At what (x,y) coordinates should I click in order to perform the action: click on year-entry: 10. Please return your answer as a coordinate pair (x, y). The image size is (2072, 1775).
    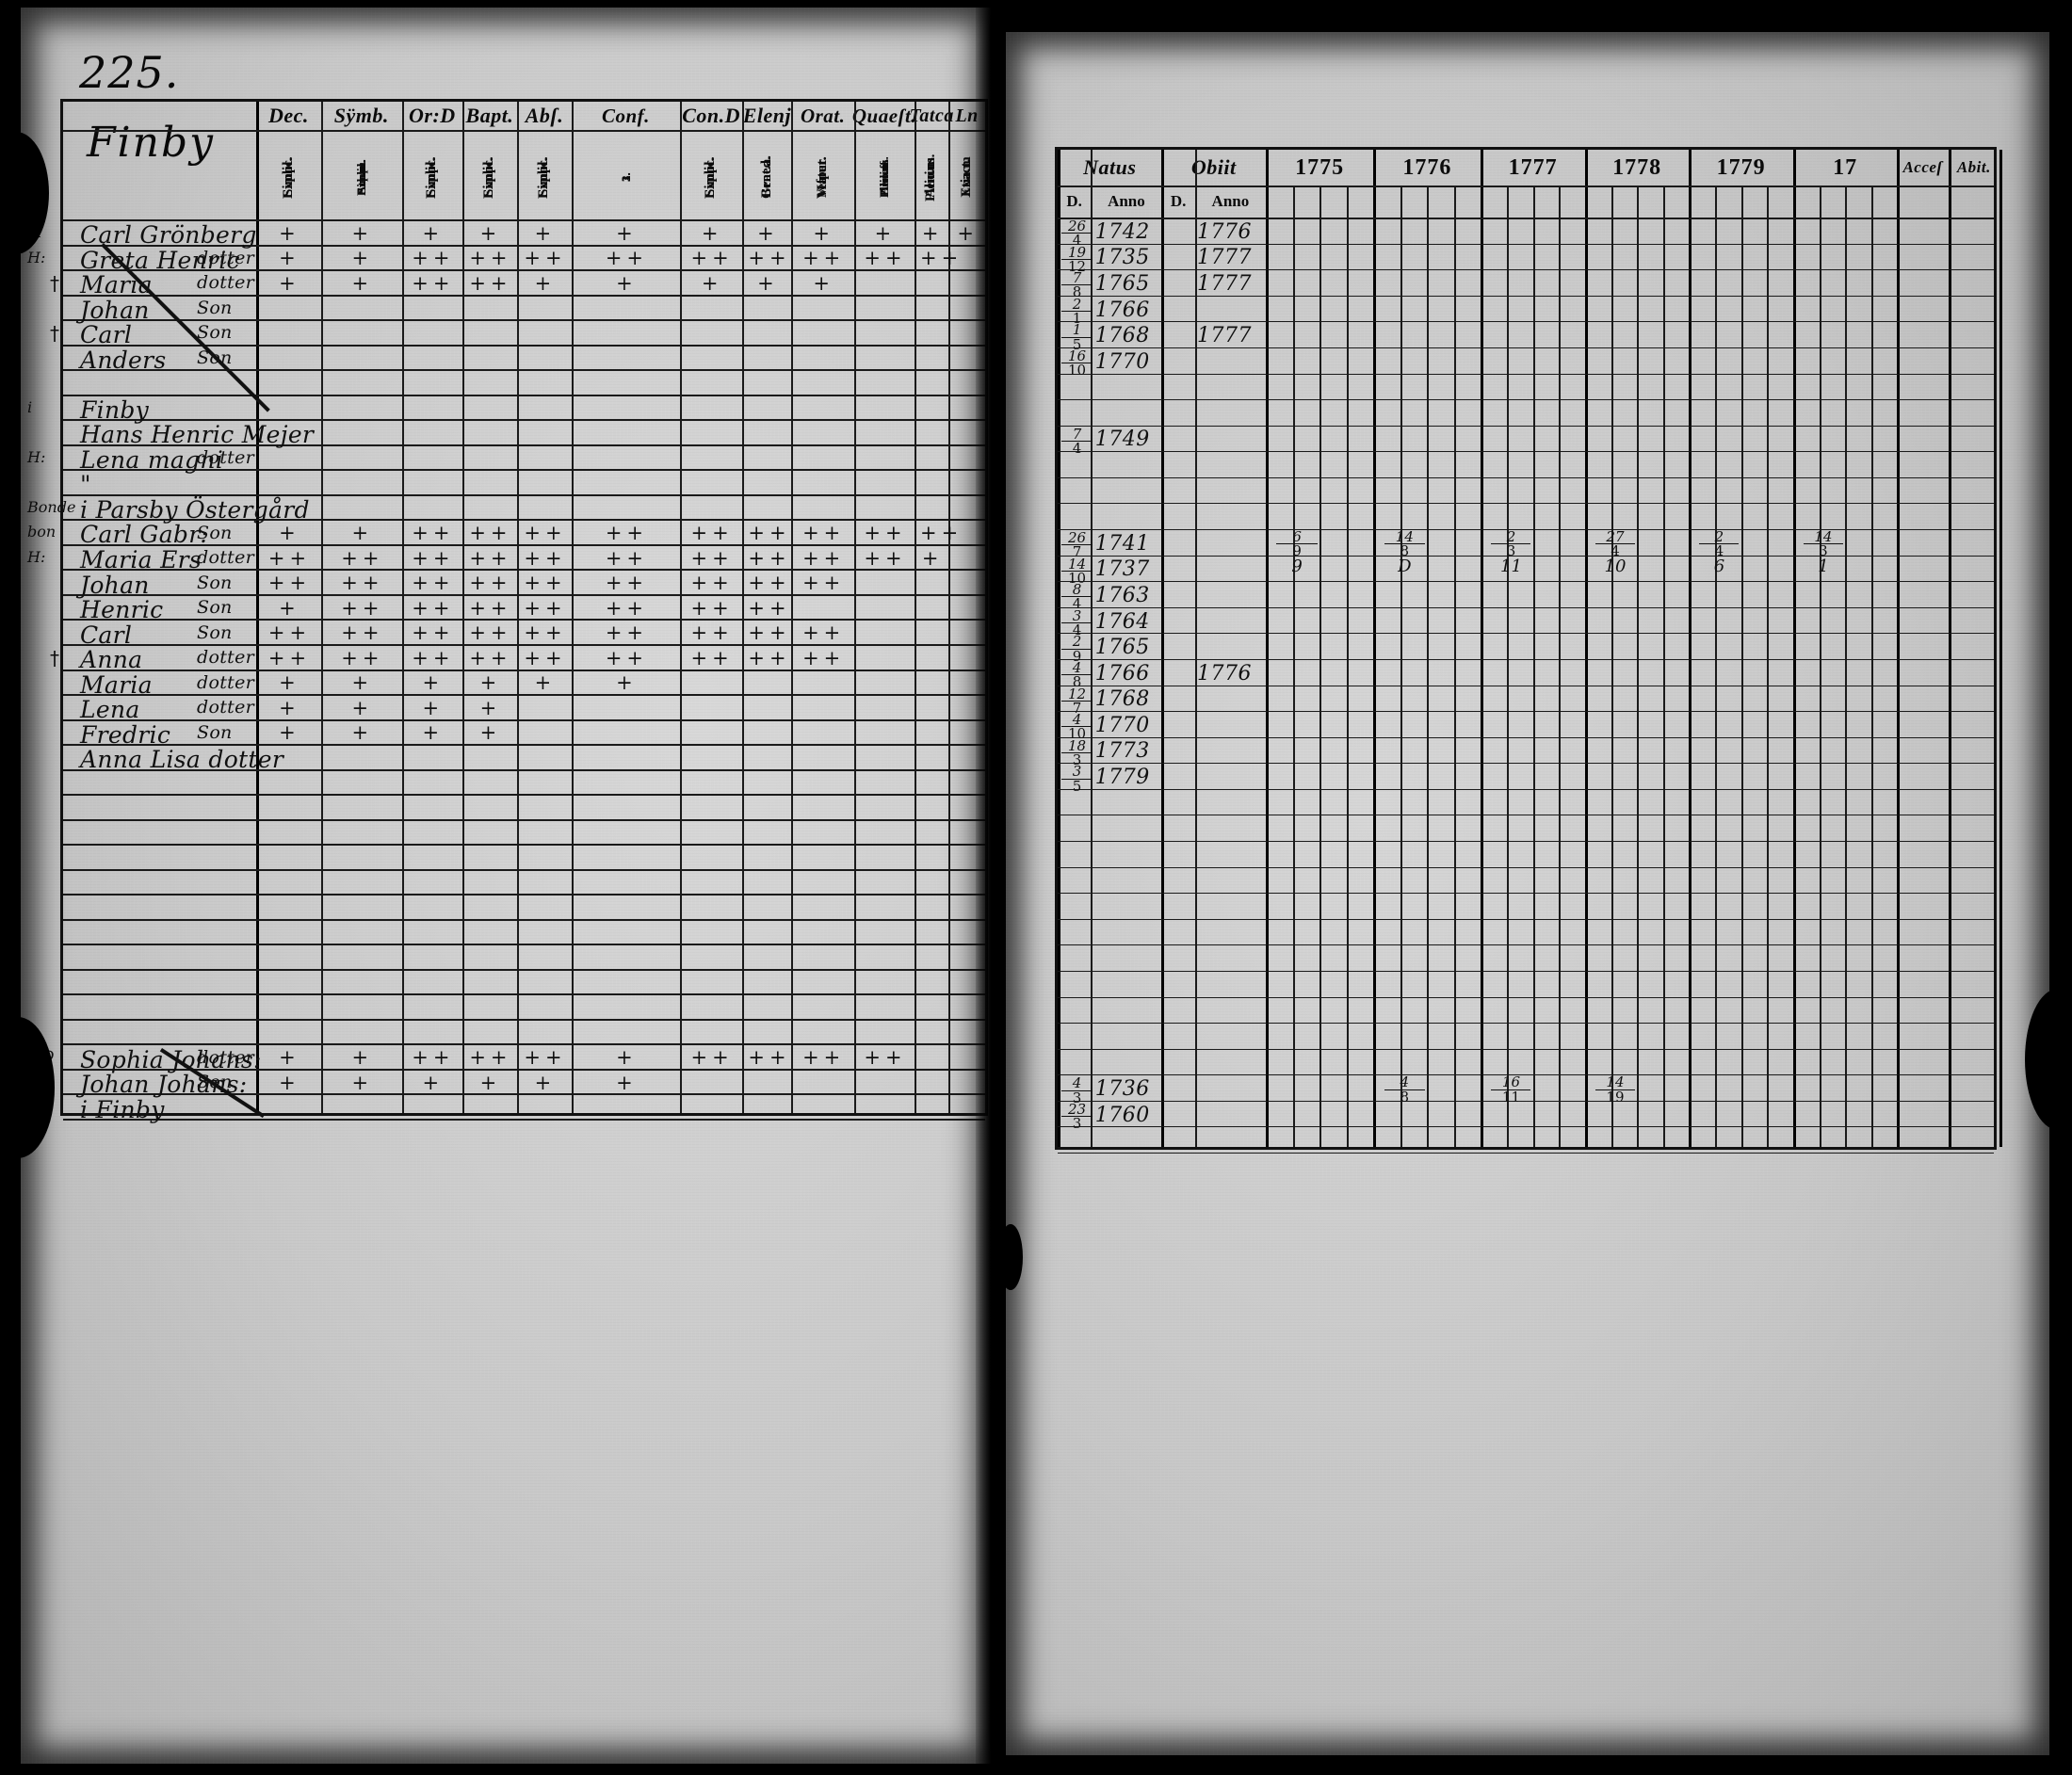
    Looking at the image, I should click on (1615, 566).